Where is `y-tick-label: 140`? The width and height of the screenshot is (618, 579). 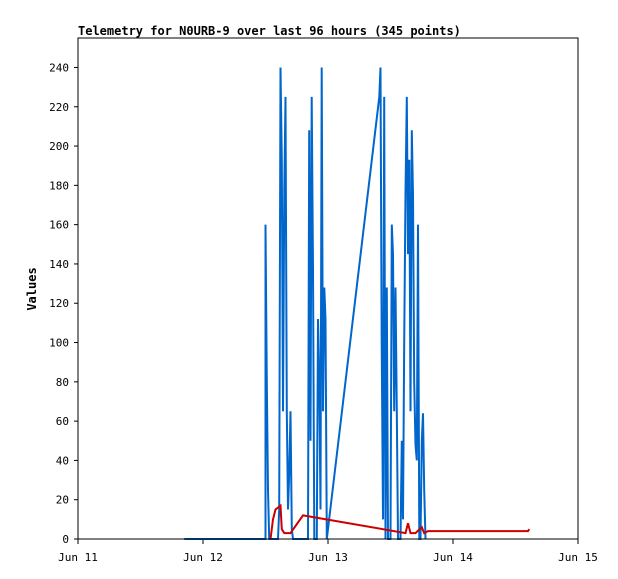
y-tick-label: 140 is located at coordinates (59, 264).